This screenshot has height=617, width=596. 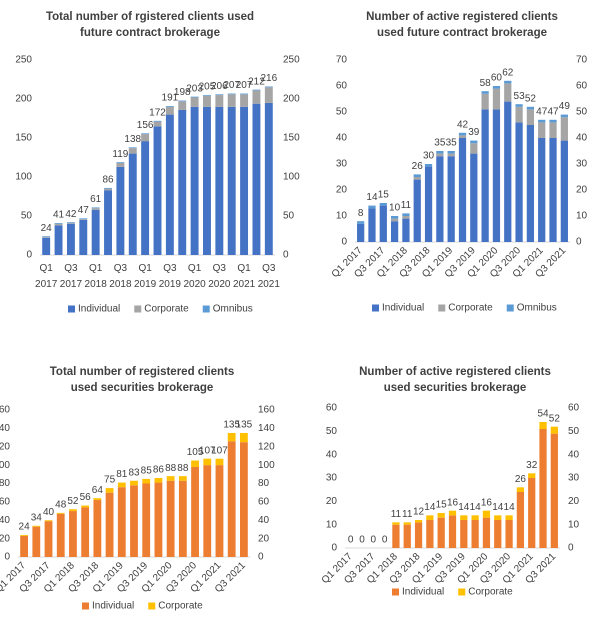 I want to click on total-label: 206, so click(x=219, y=86).